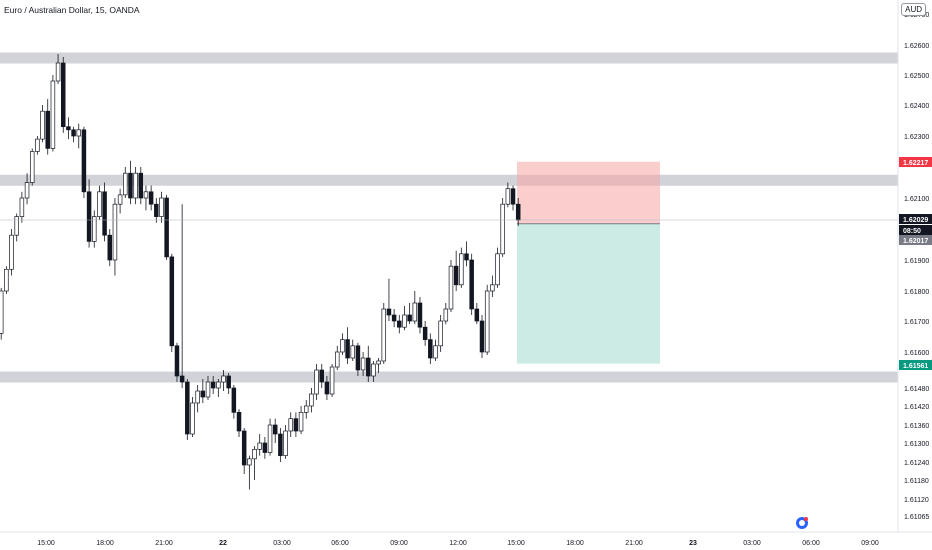 Image resolution: width=932 pixels, height=550 pixels. I want to click on take-profit-zone, so click(588, 293).